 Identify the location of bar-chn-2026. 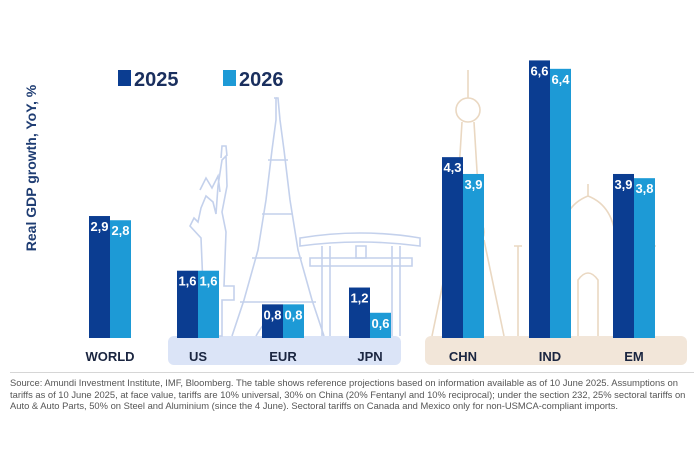
(473, 255).